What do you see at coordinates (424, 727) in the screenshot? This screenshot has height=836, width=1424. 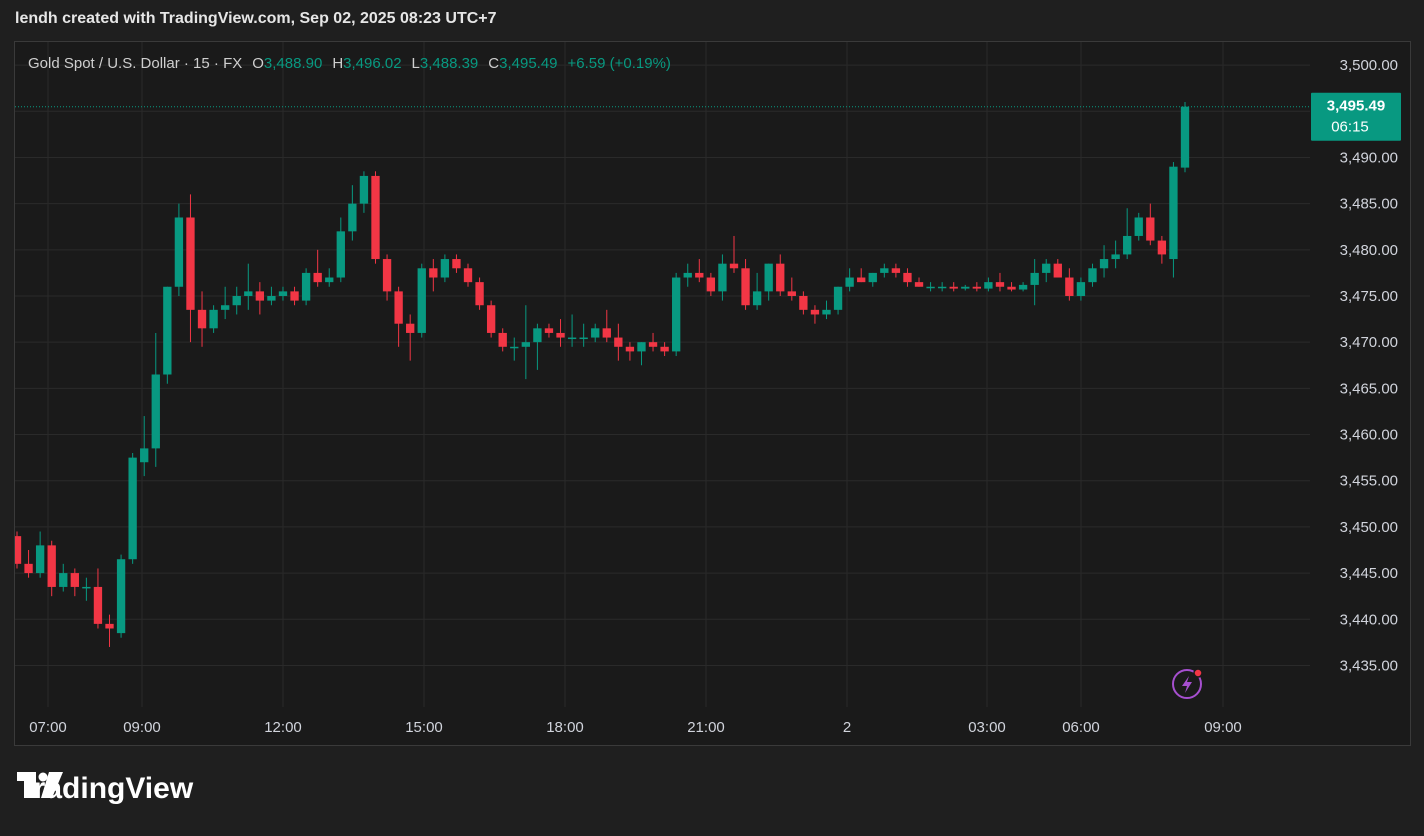 I see `x-tick-label: 15:00` at bounding box center [424, 727].